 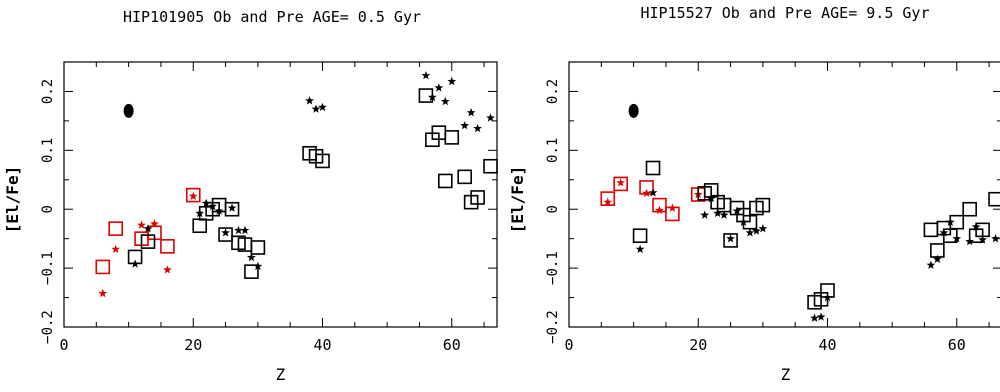 I want to click on y-tick-label: 0, so click(x=553, y=209).